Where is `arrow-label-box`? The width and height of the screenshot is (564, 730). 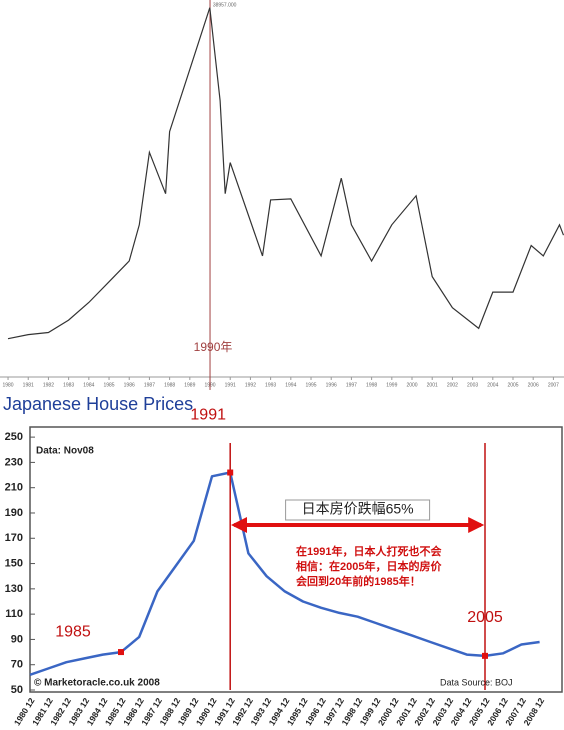
arrow-label-box is located at coordinates (358, 510).